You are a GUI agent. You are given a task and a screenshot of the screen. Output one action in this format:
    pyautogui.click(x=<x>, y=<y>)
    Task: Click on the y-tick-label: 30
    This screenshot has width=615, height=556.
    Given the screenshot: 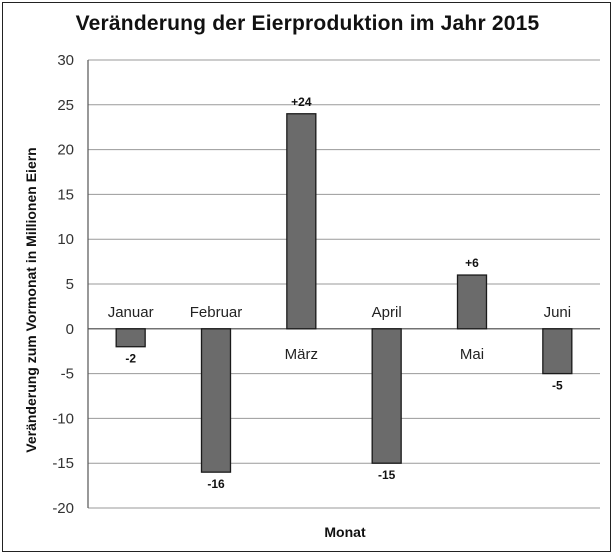 What is the action you would take?
    pyautogui.click(x=65, y=60)
    